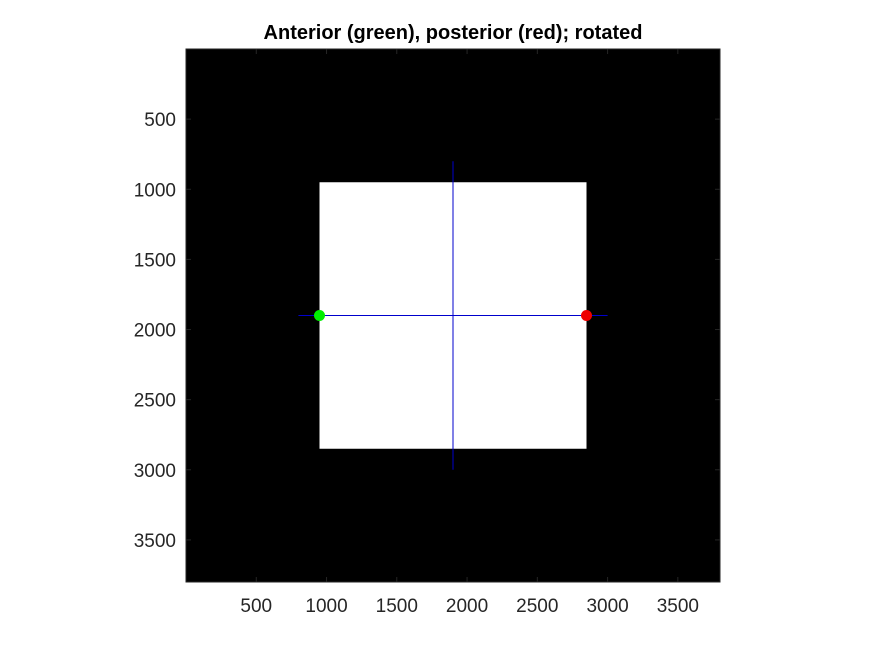  Describe the element at coordinates (155, 331) in the screenshot. I see `y-tick-label: 2000` at that location.